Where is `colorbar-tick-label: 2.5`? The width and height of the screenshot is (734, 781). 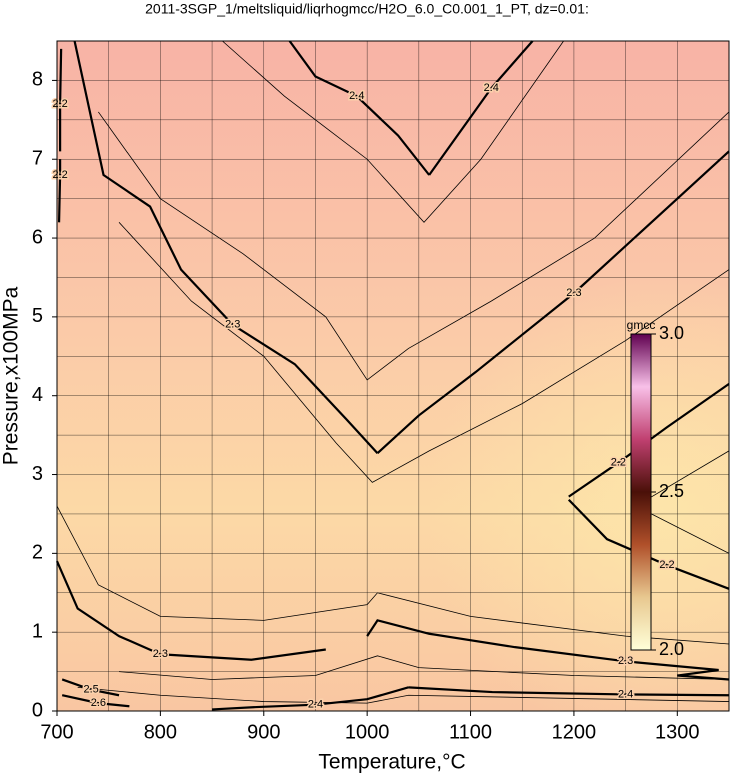 colorbar-tick-label: 2.5 is located at coordinates (671, 491).